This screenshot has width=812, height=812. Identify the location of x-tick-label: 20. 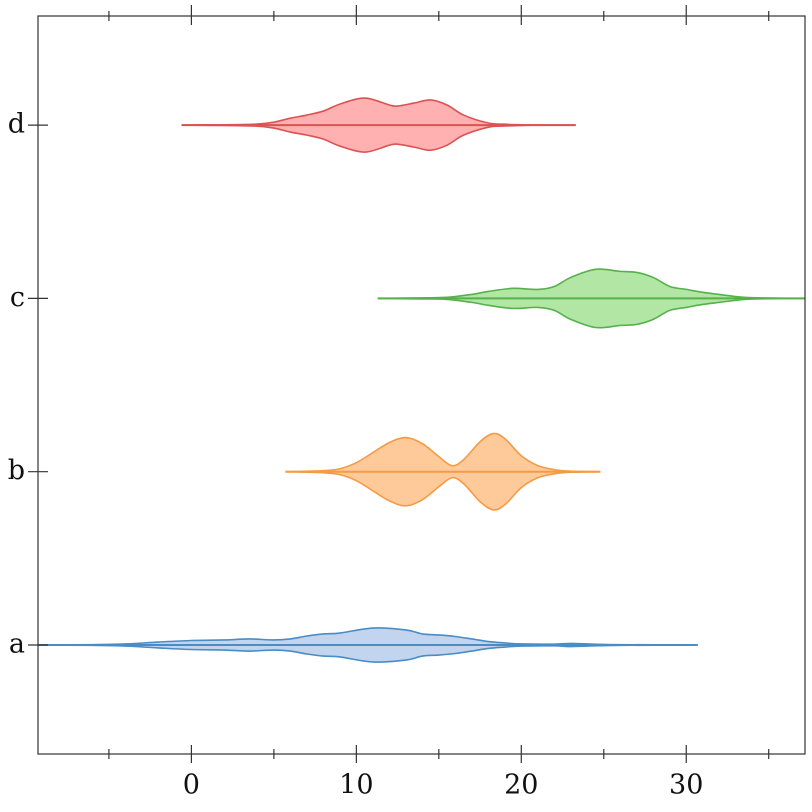
(521, 785).